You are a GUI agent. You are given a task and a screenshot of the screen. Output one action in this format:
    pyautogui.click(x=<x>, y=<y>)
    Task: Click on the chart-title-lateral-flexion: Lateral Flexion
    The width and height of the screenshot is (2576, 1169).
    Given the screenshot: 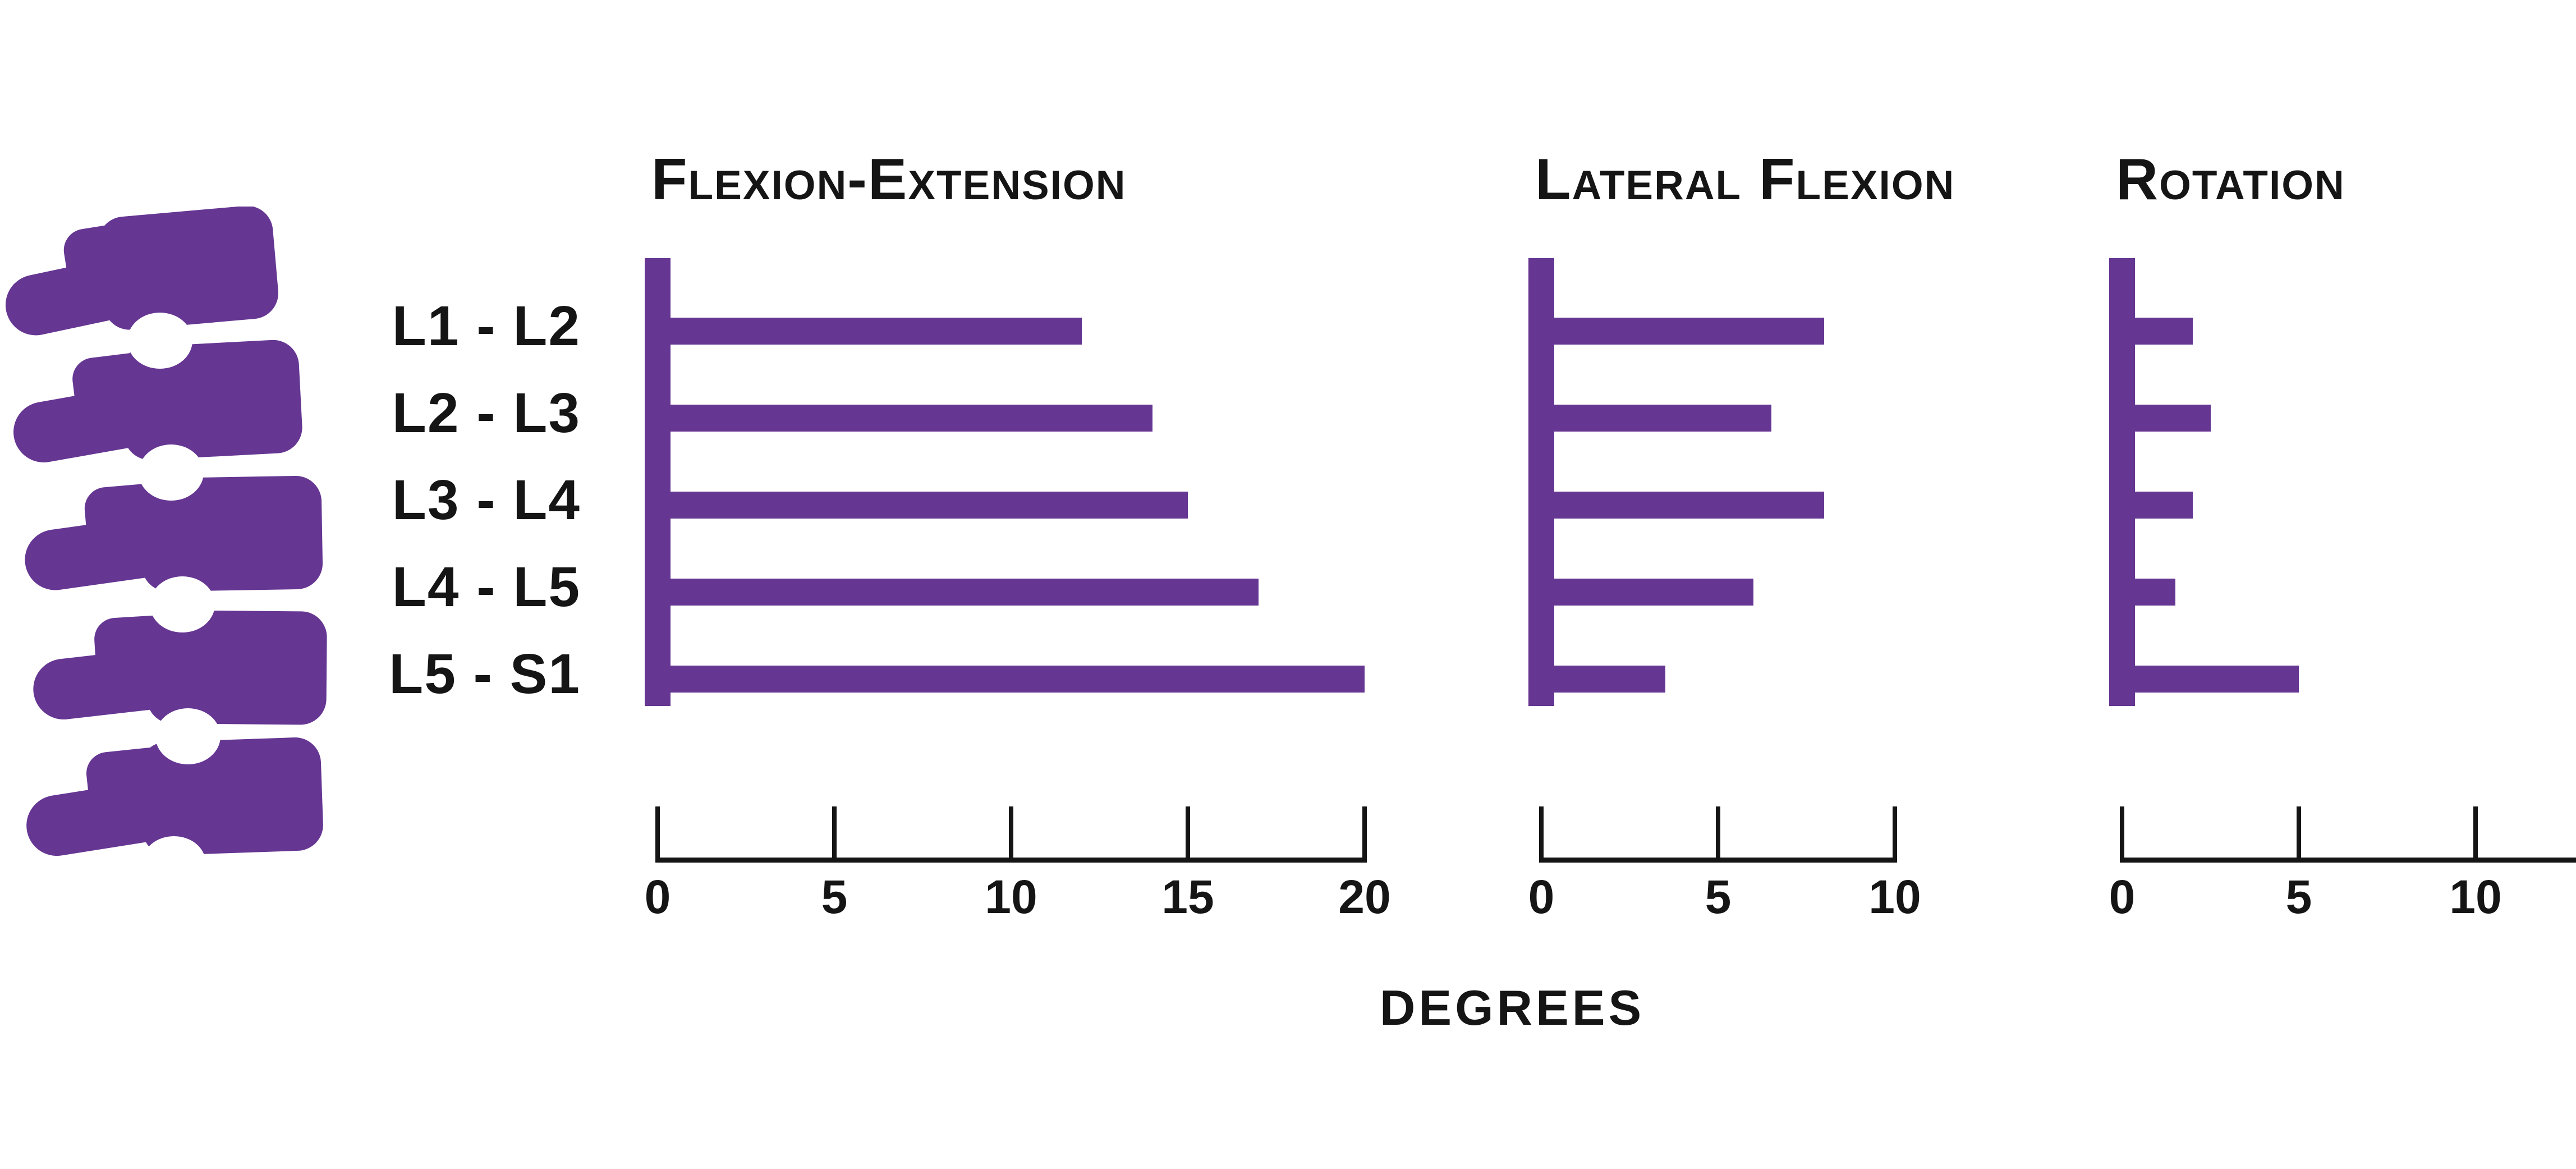 What is the action you would take?
    pyautogui.click(x=1745, y=179)
    